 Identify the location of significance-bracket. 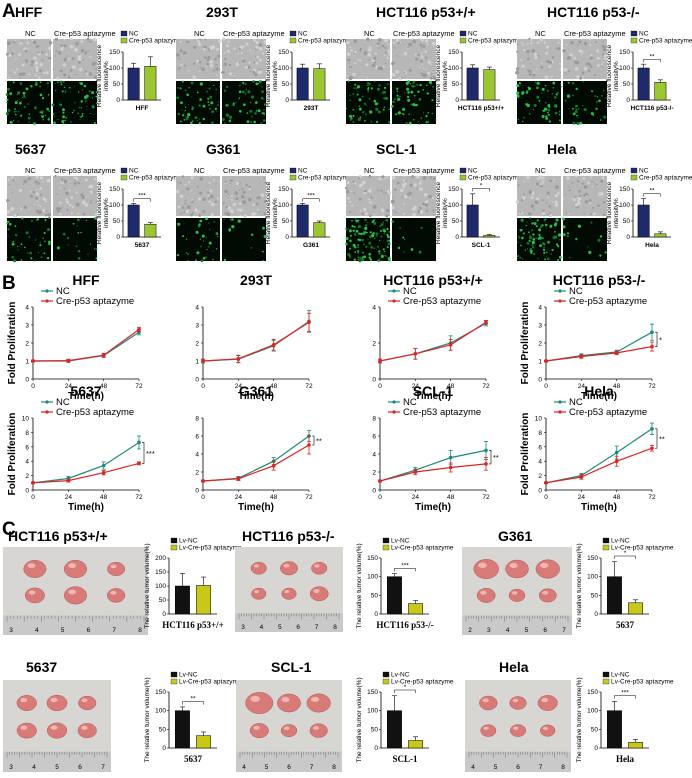
(405, 570).